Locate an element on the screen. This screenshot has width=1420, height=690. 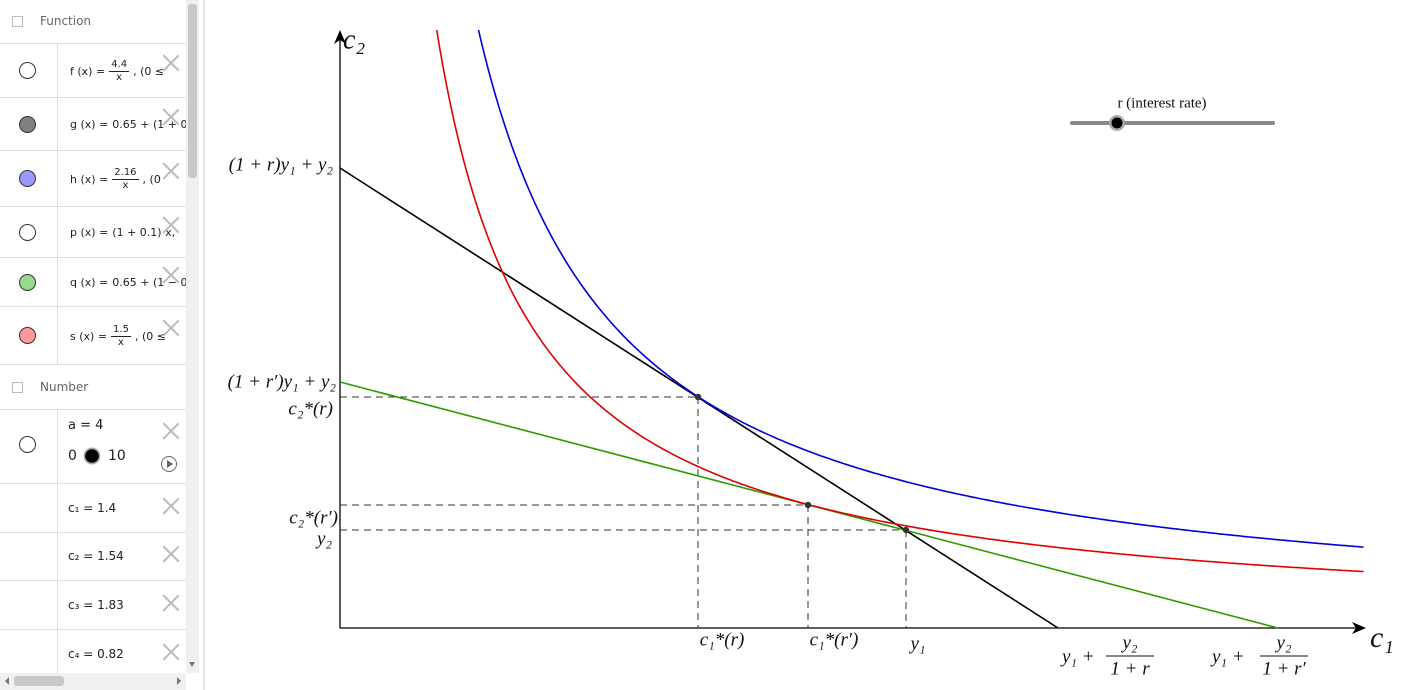
formula: f (x) = 4.4 x, (0 ≤ is located at coordinates (117, 71).